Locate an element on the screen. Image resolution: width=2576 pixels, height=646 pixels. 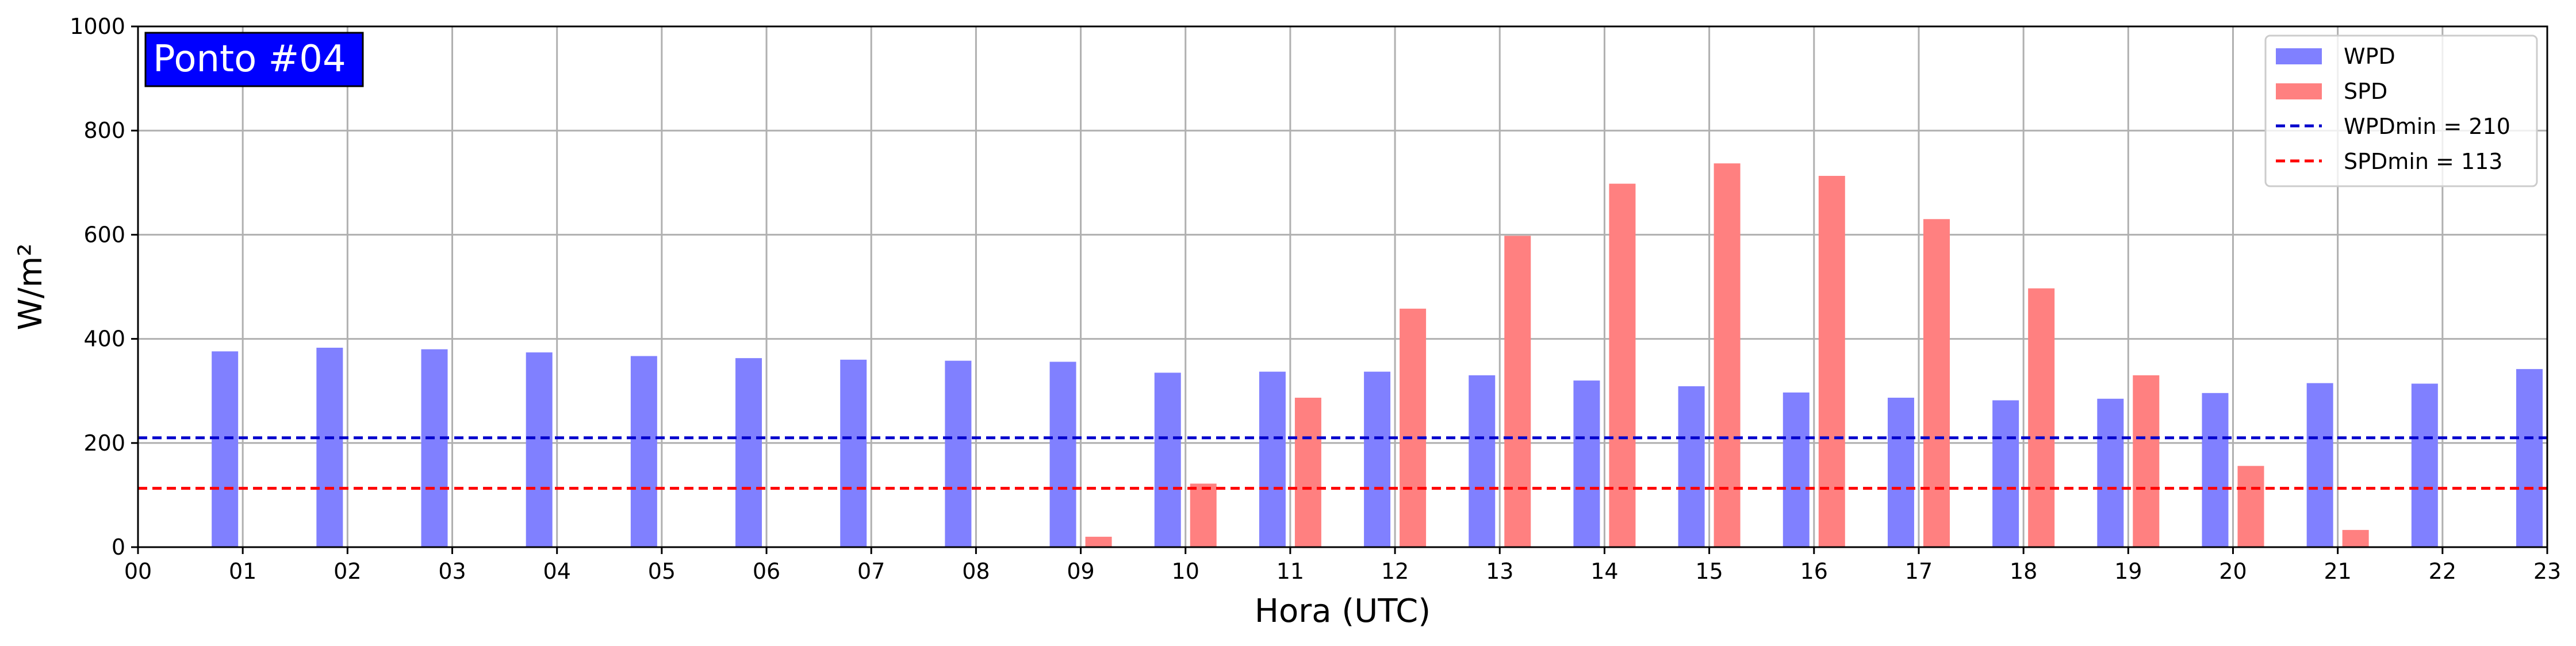
x-tick-label: 02 is located at coordinates (347, 571).